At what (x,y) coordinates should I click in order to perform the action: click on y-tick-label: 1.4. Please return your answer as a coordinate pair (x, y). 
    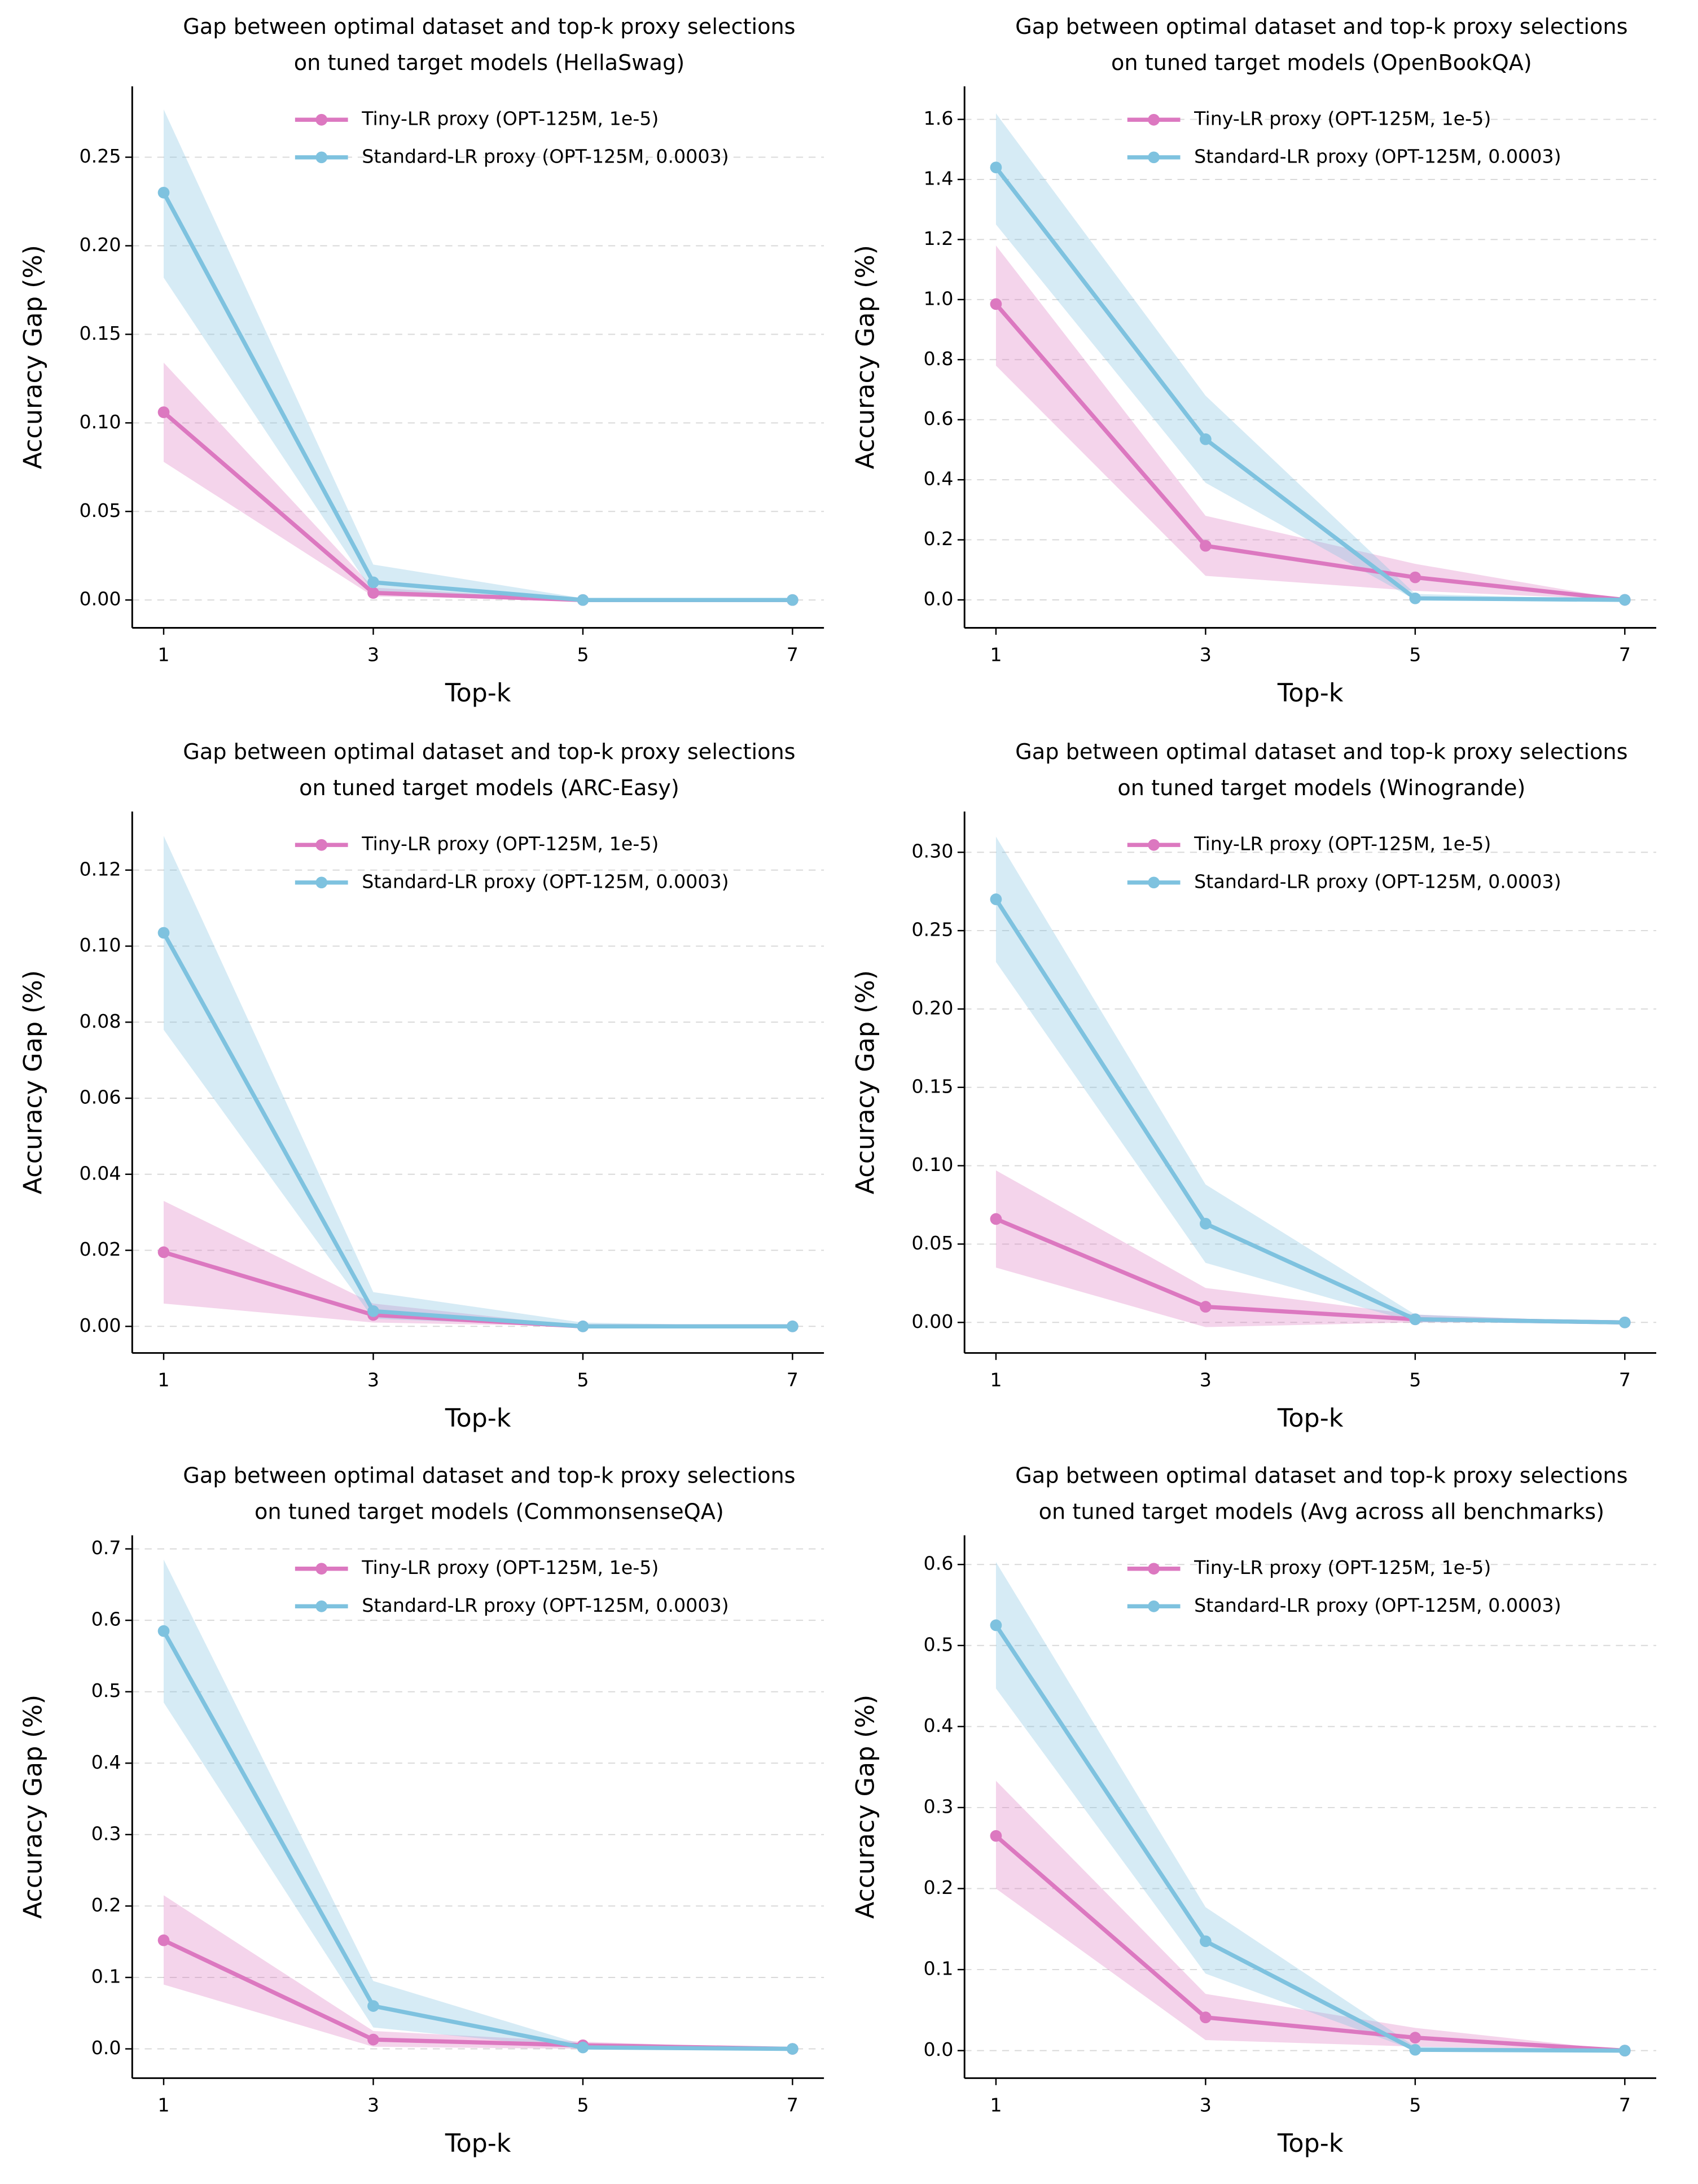
    Looking at the image, I should click on (939, 178).